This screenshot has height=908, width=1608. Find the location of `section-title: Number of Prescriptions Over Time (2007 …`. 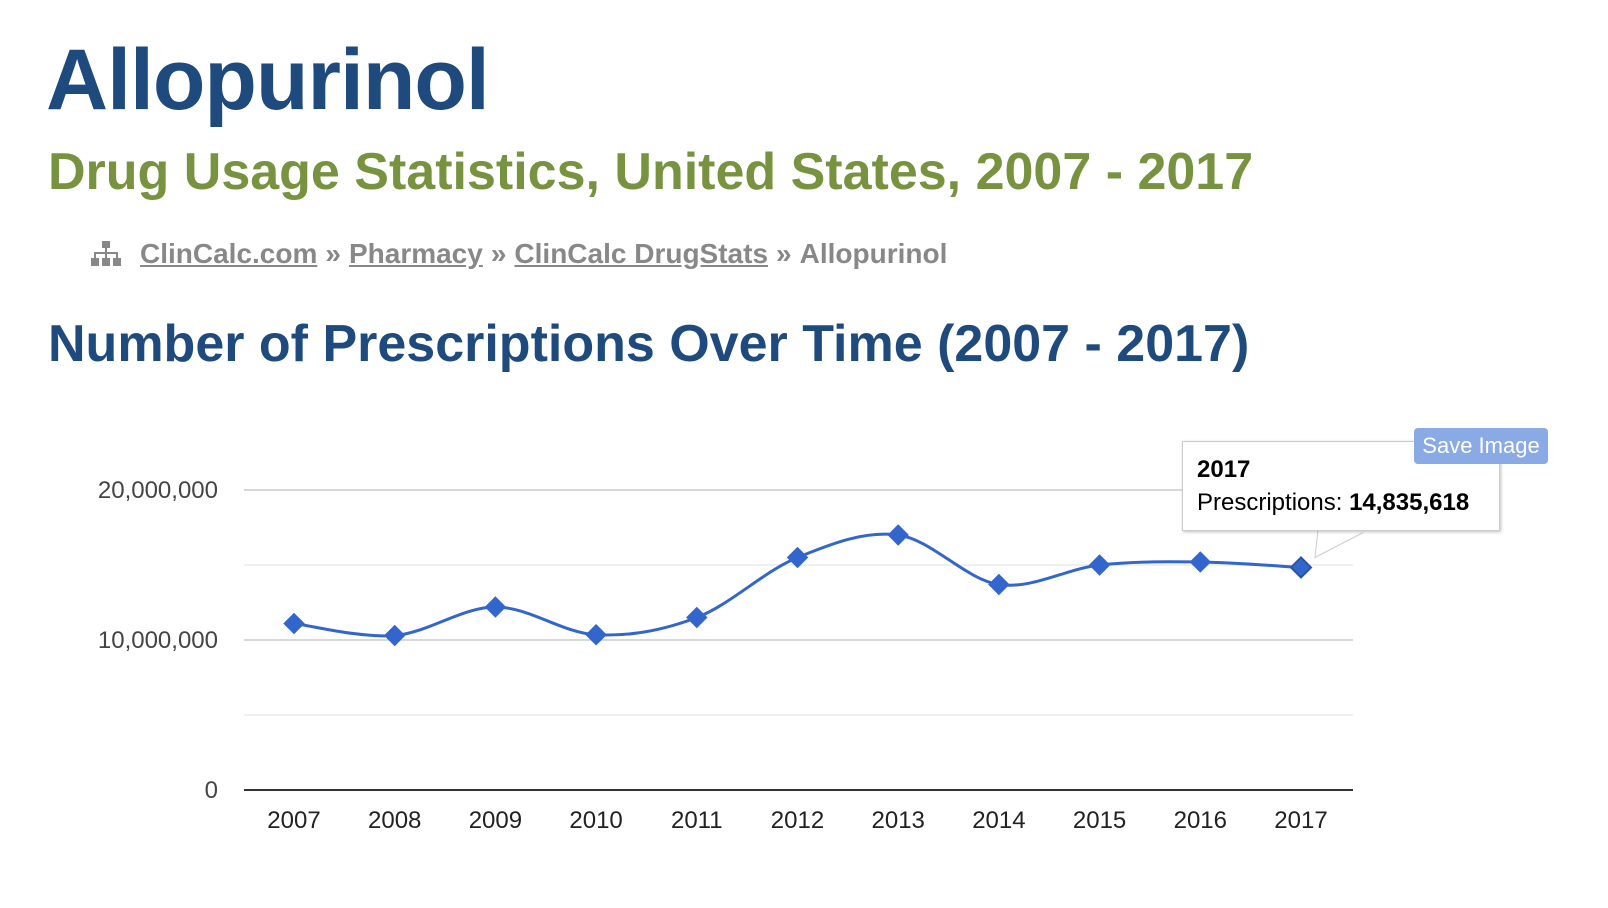

section-title: Number of Prescriptions Over Time (2007 … is located at coordinates (649, 344).